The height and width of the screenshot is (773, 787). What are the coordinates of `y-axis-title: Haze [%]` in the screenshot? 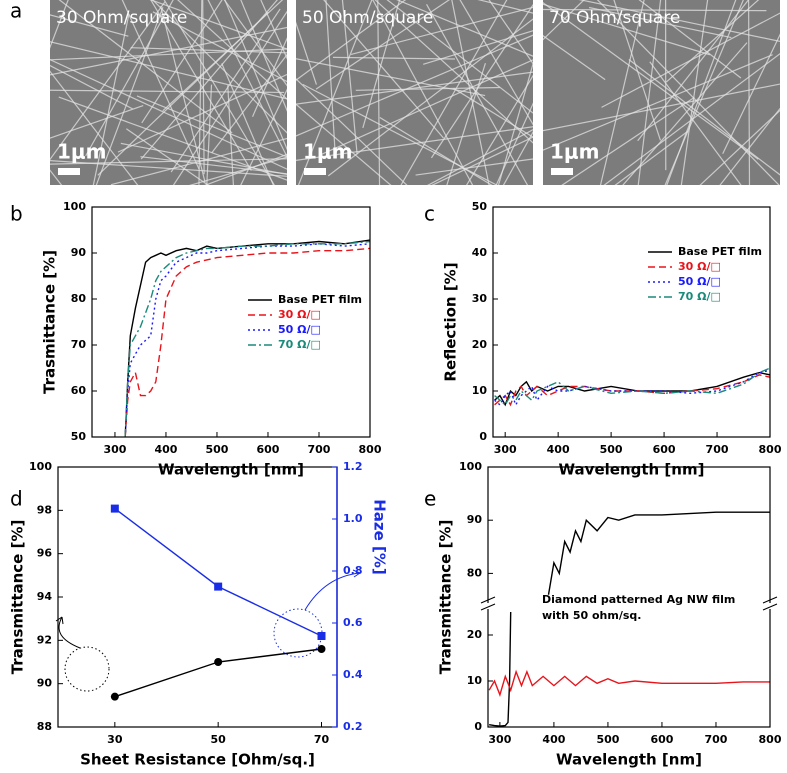 It's located at (380, 537).